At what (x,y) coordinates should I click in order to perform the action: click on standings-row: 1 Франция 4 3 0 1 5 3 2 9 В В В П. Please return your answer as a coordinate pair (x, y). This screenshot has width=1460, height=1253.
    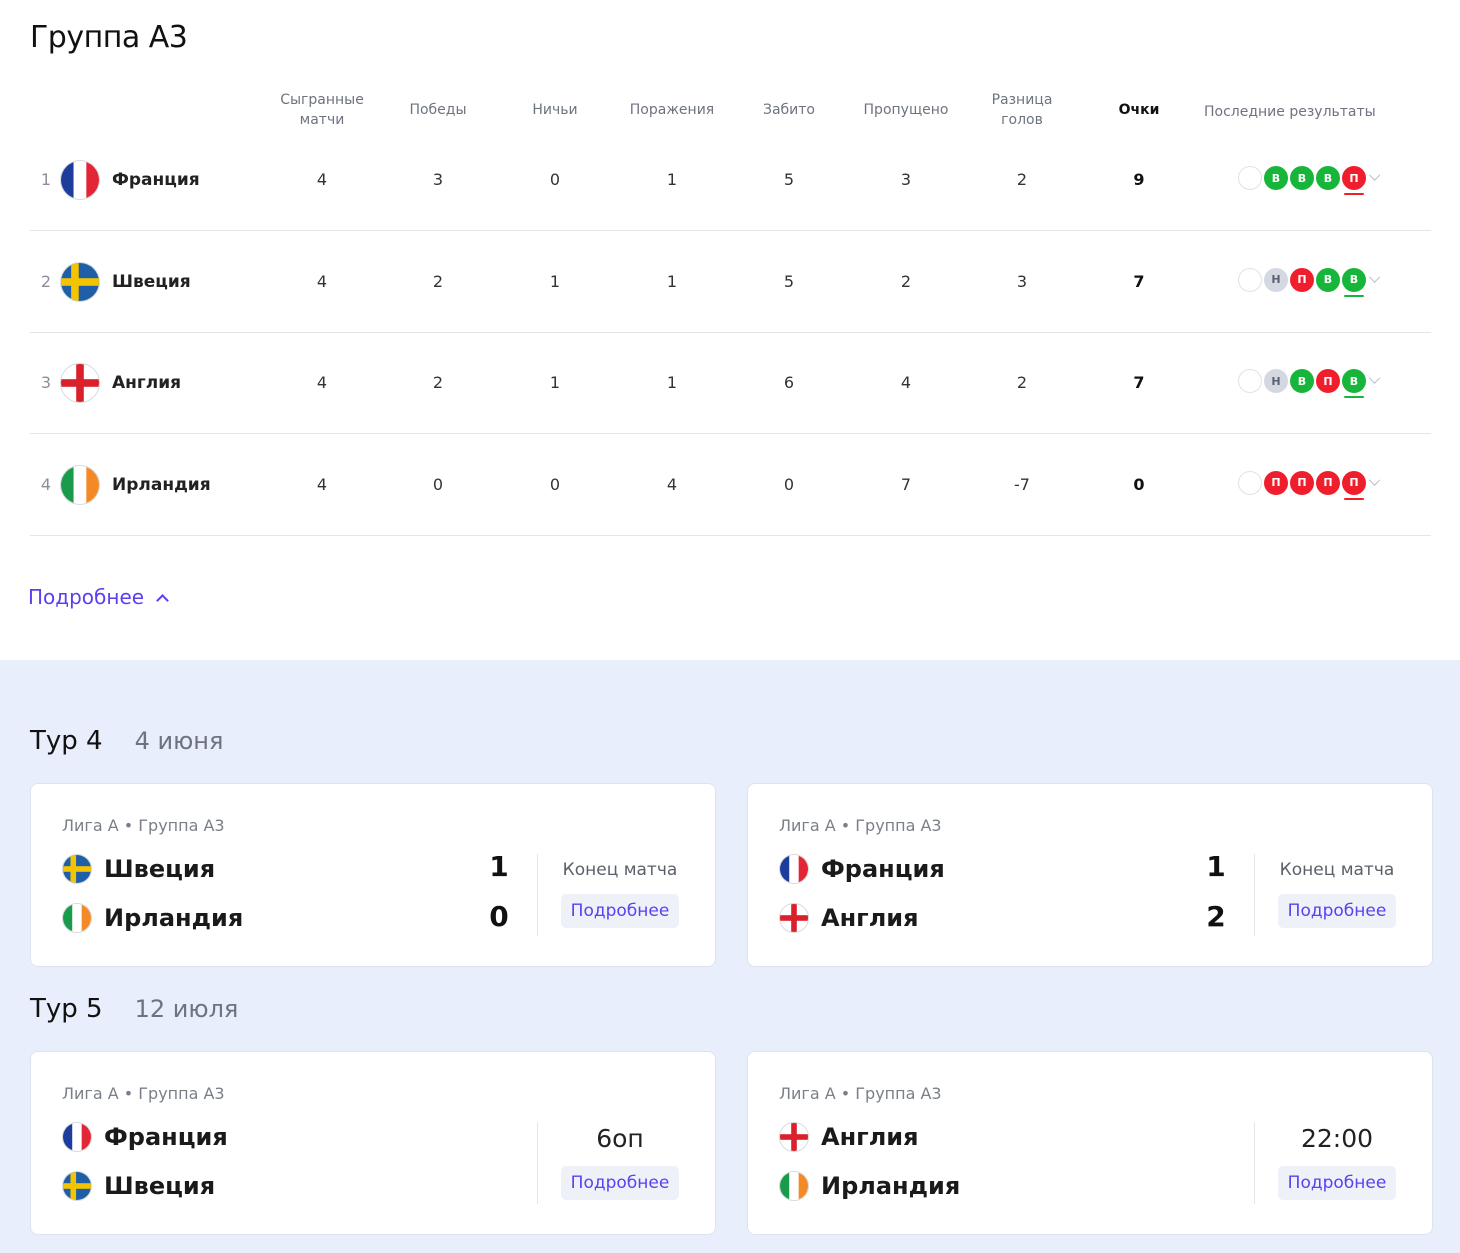
    Looking at the image, I should click on (730, 180).